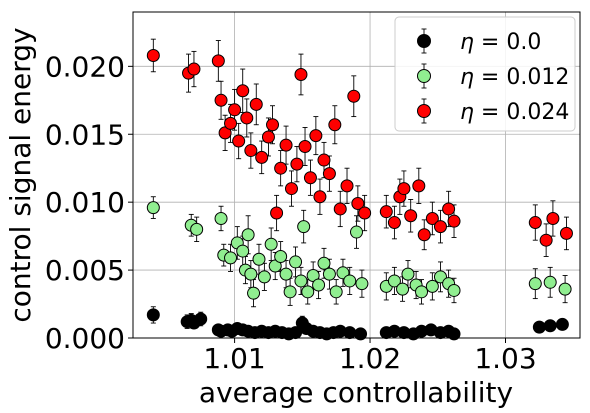 The width and height of the screenshot is (590, 413). What do you see at coordinates (85, 134) in the screenshot?
I see `y-tick-label: 0.015` at bounding box center [85, 134].